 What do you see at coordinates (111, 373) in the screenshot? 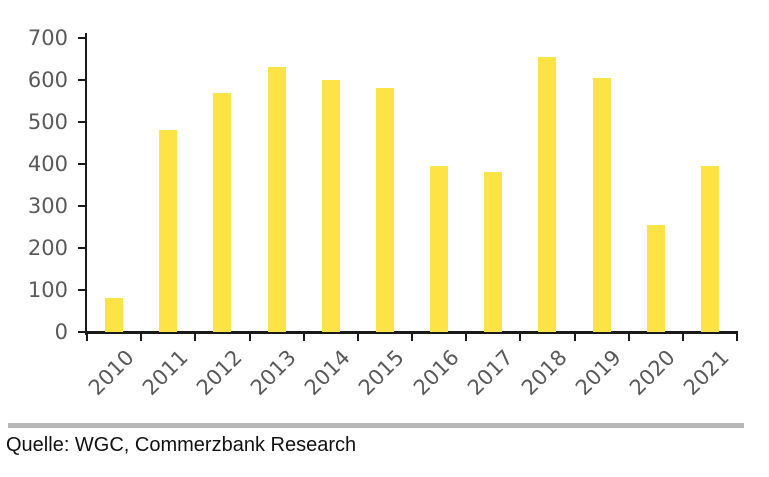
I see `x-axis-tick-label: 2010` at bounding box center [111, 373].